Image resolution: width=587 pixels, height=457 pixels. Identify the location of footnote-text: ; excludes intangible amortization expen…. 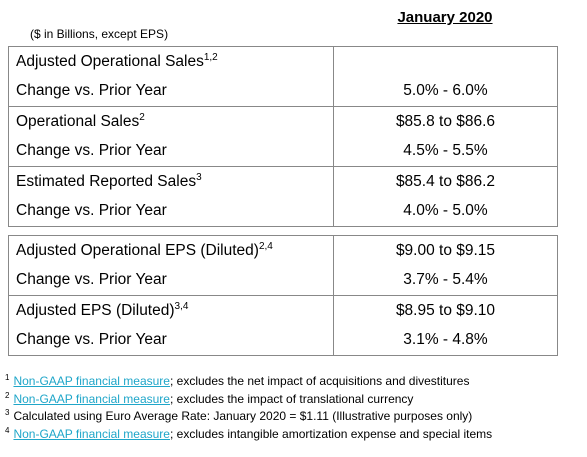
(331, 433).